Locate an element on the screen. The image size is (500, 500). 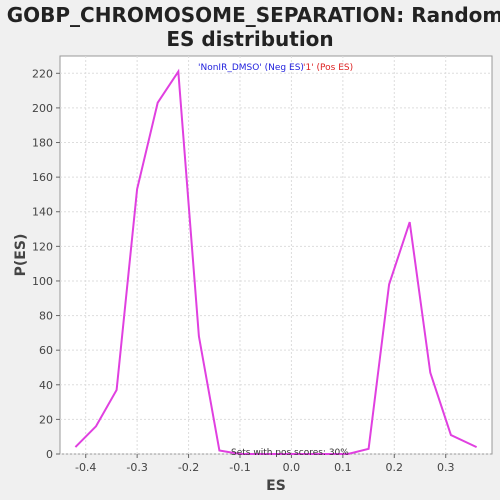
x-tick-label-4: 0.0 is located at coordinates (292, 467).